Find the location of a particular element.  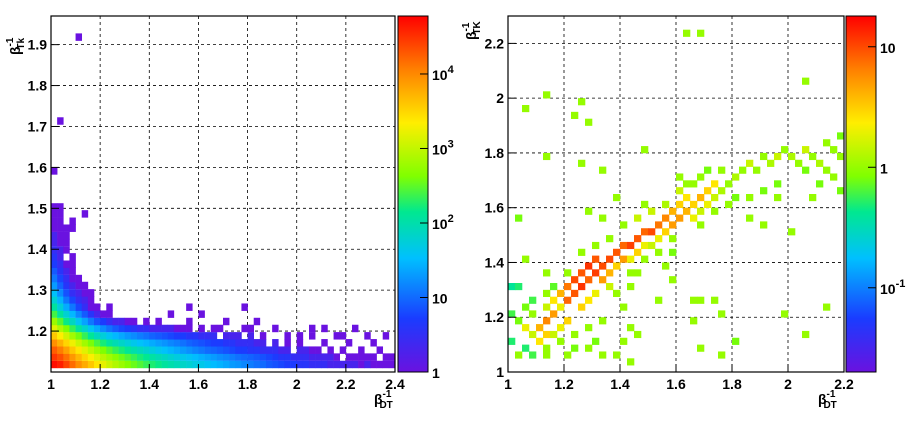

left-colorbar-ticks: 1 10 10² 10³ 10⁴ is located at coordinates (437, 222).